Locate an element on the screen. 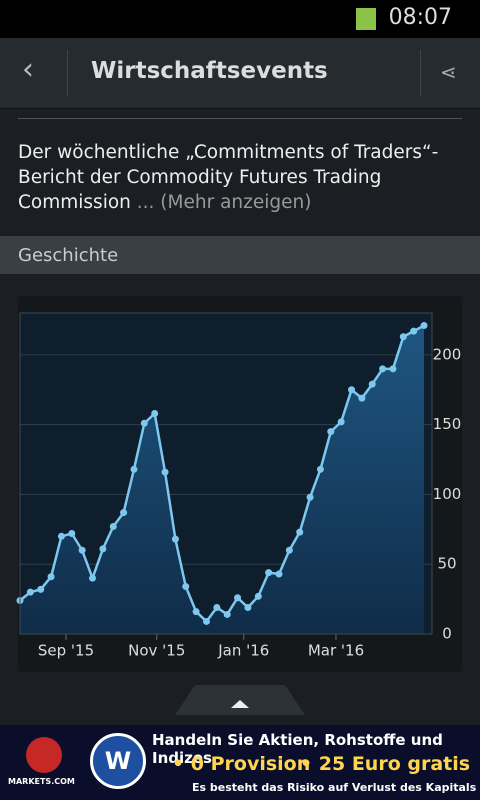  ad-offer: • 25 Euro gratis is located at coordinates (385, 764).